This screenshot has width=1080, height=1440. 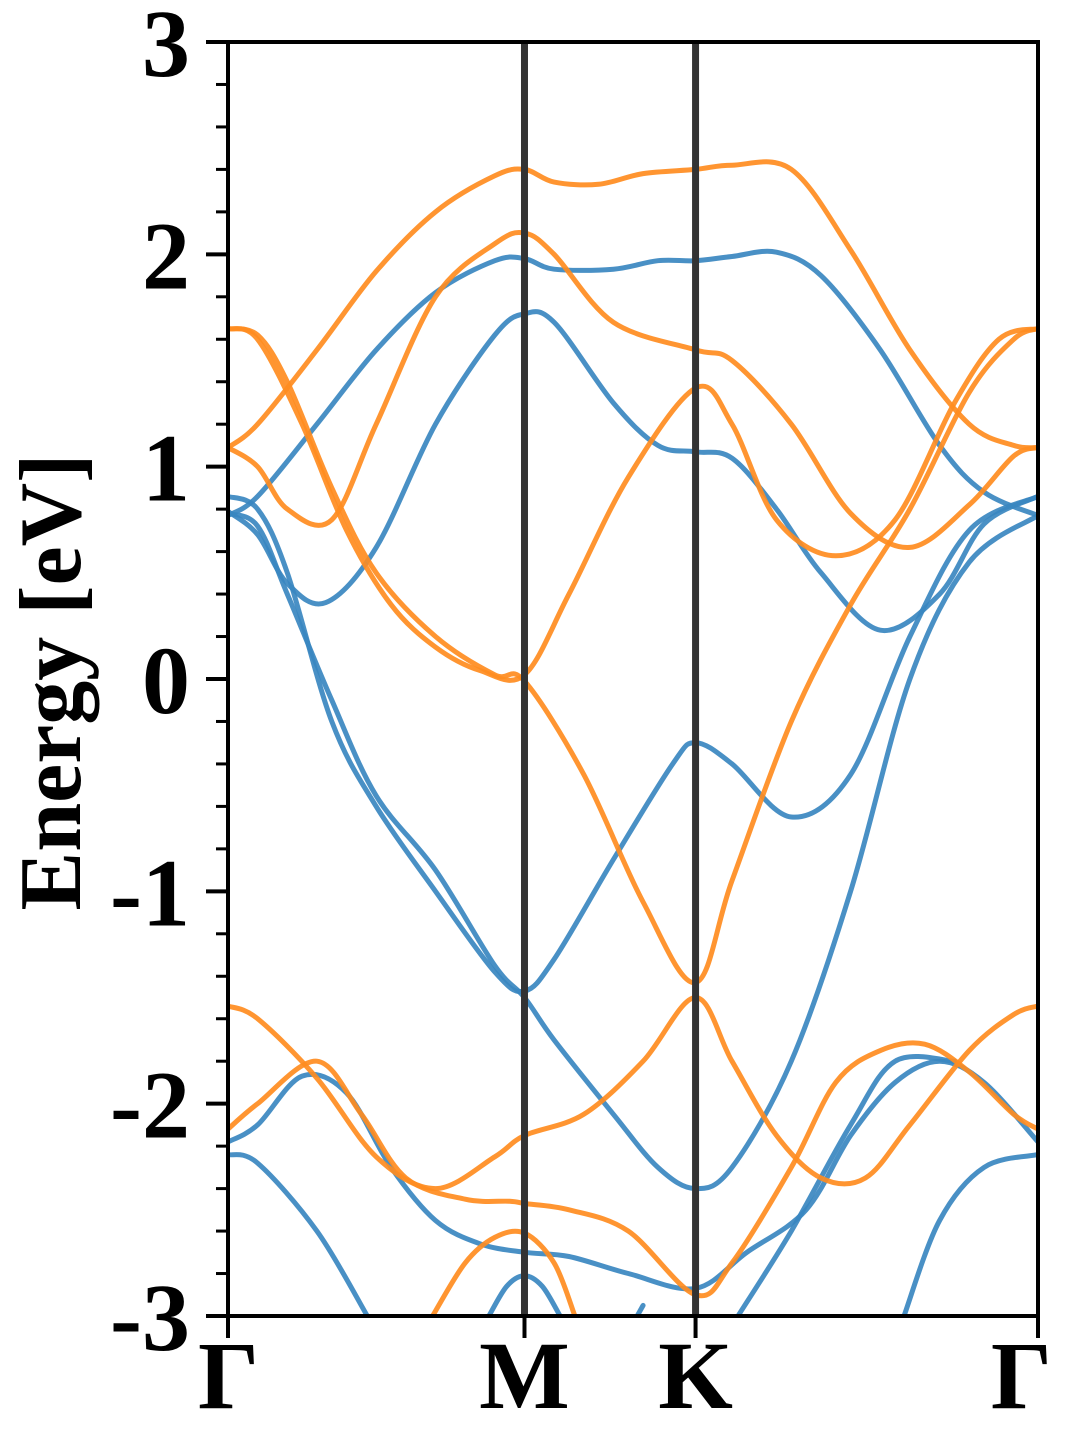 I want to click on y-tick-label: -3, so click(x=150, y=1317).